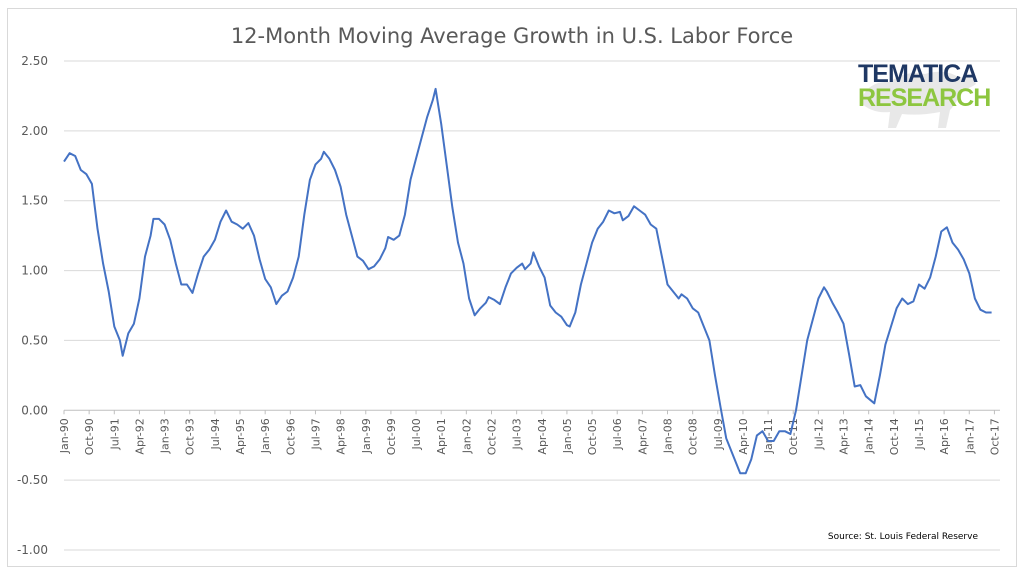 The image size is (1024, 574). I want to click on x-tick-label: Jan-96, so click(265, 436).